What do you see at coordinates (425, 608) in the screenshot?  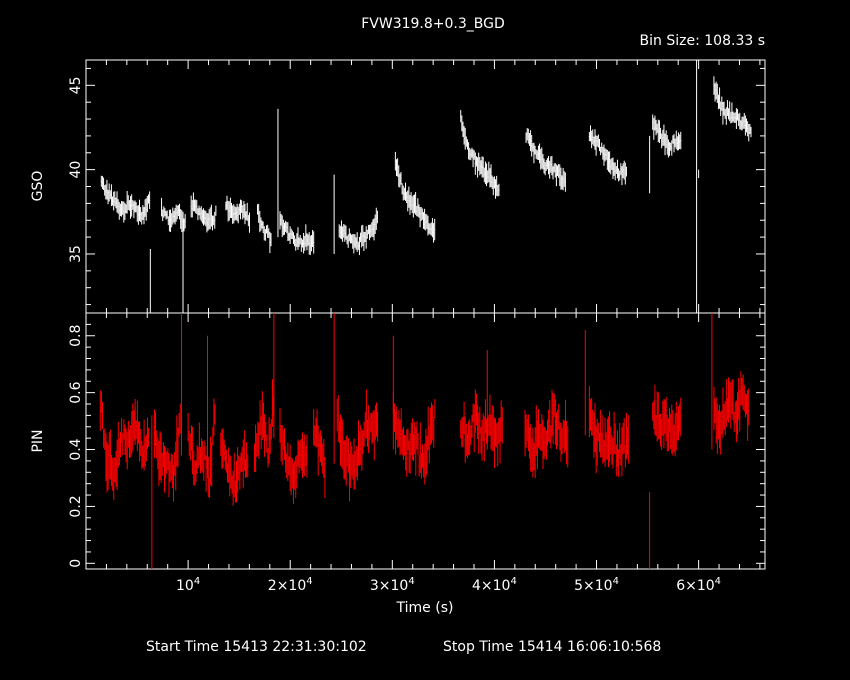 I see `x-axis-label: Time (s)` at bounding box center [425, 608].